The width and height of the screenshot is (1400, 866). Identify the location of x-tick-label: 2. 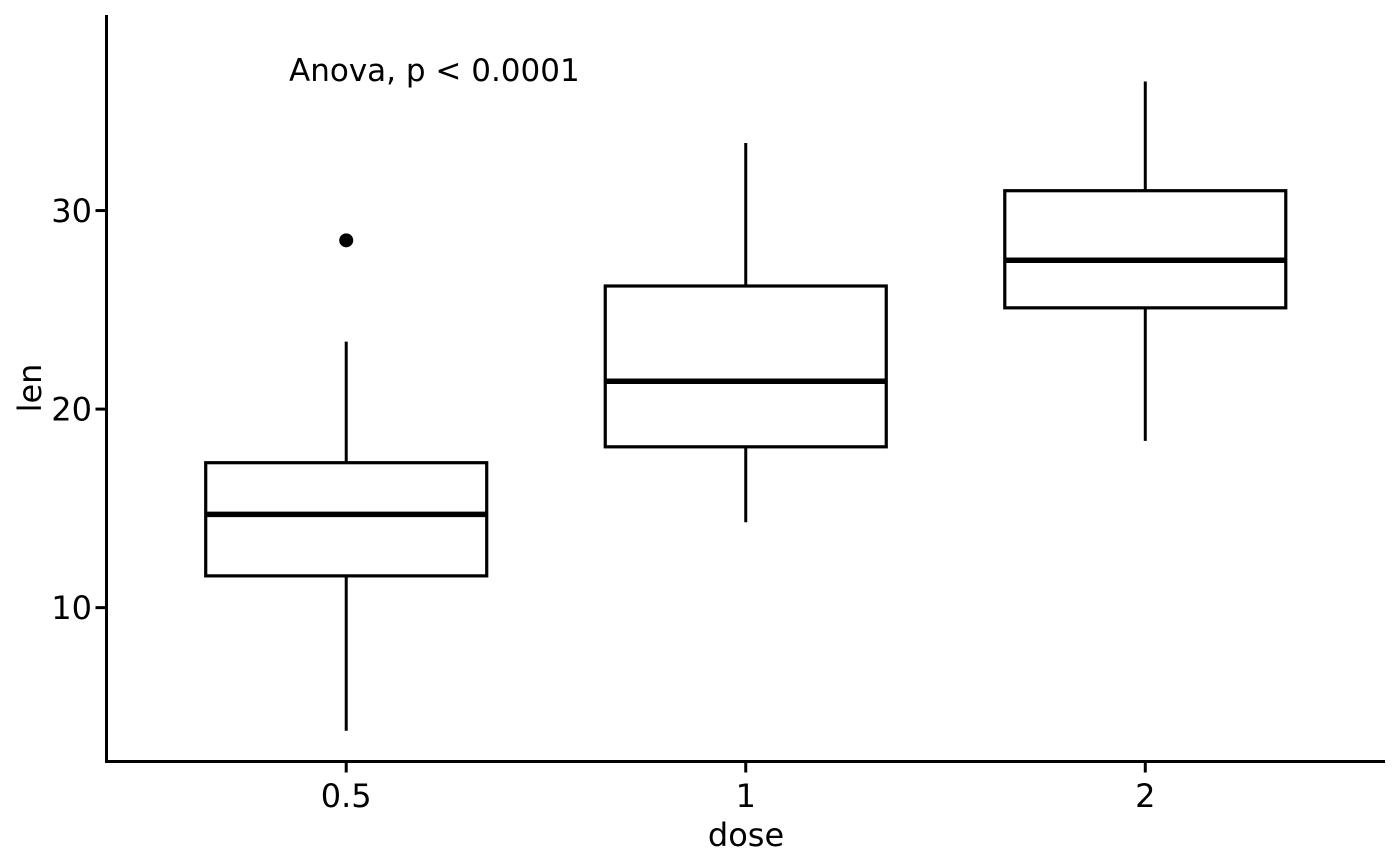
(1145, 796).